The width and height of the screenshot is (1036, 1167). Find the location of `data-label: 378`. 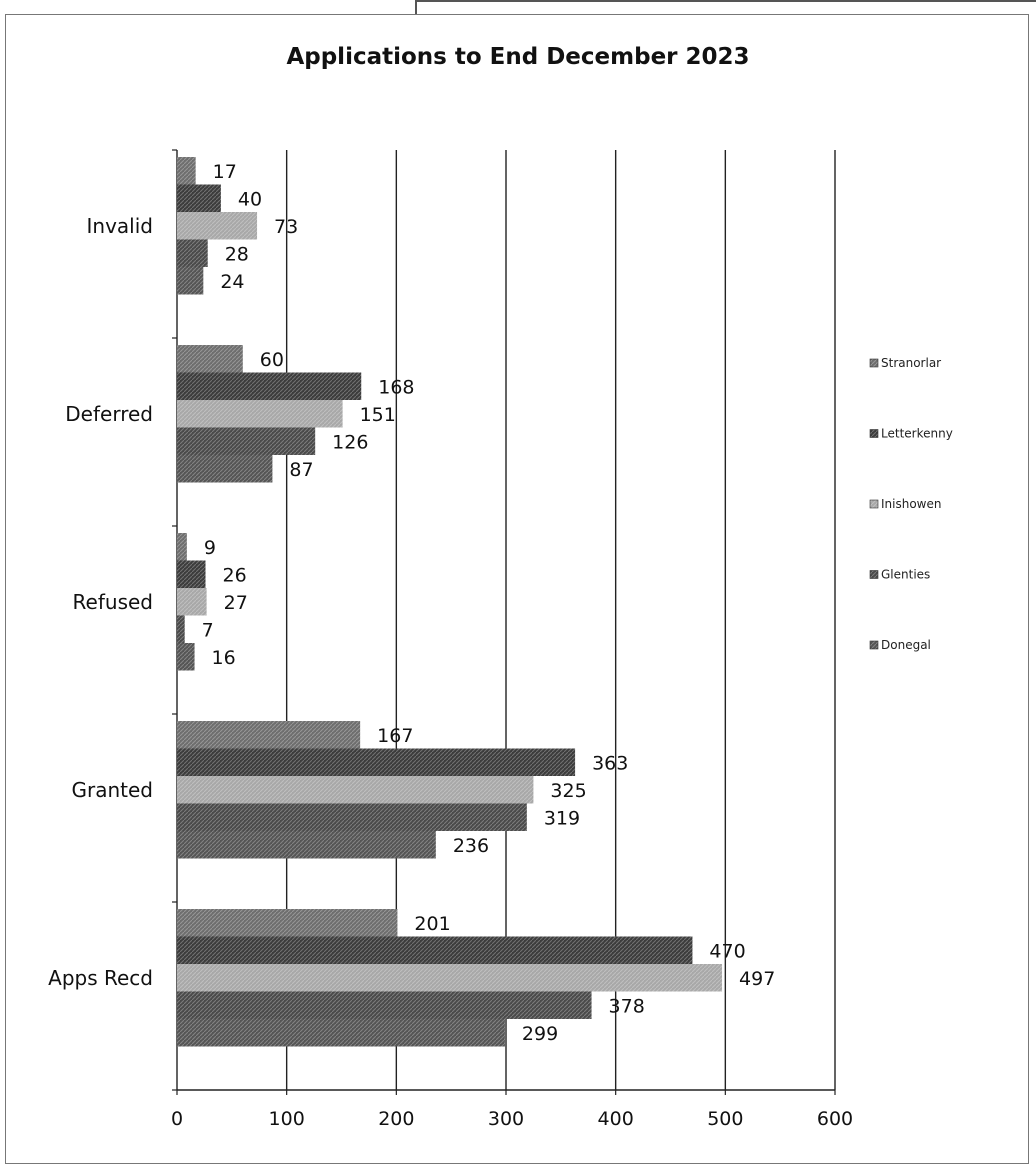

data-label: 378 is located at coordinates (627, 1006).